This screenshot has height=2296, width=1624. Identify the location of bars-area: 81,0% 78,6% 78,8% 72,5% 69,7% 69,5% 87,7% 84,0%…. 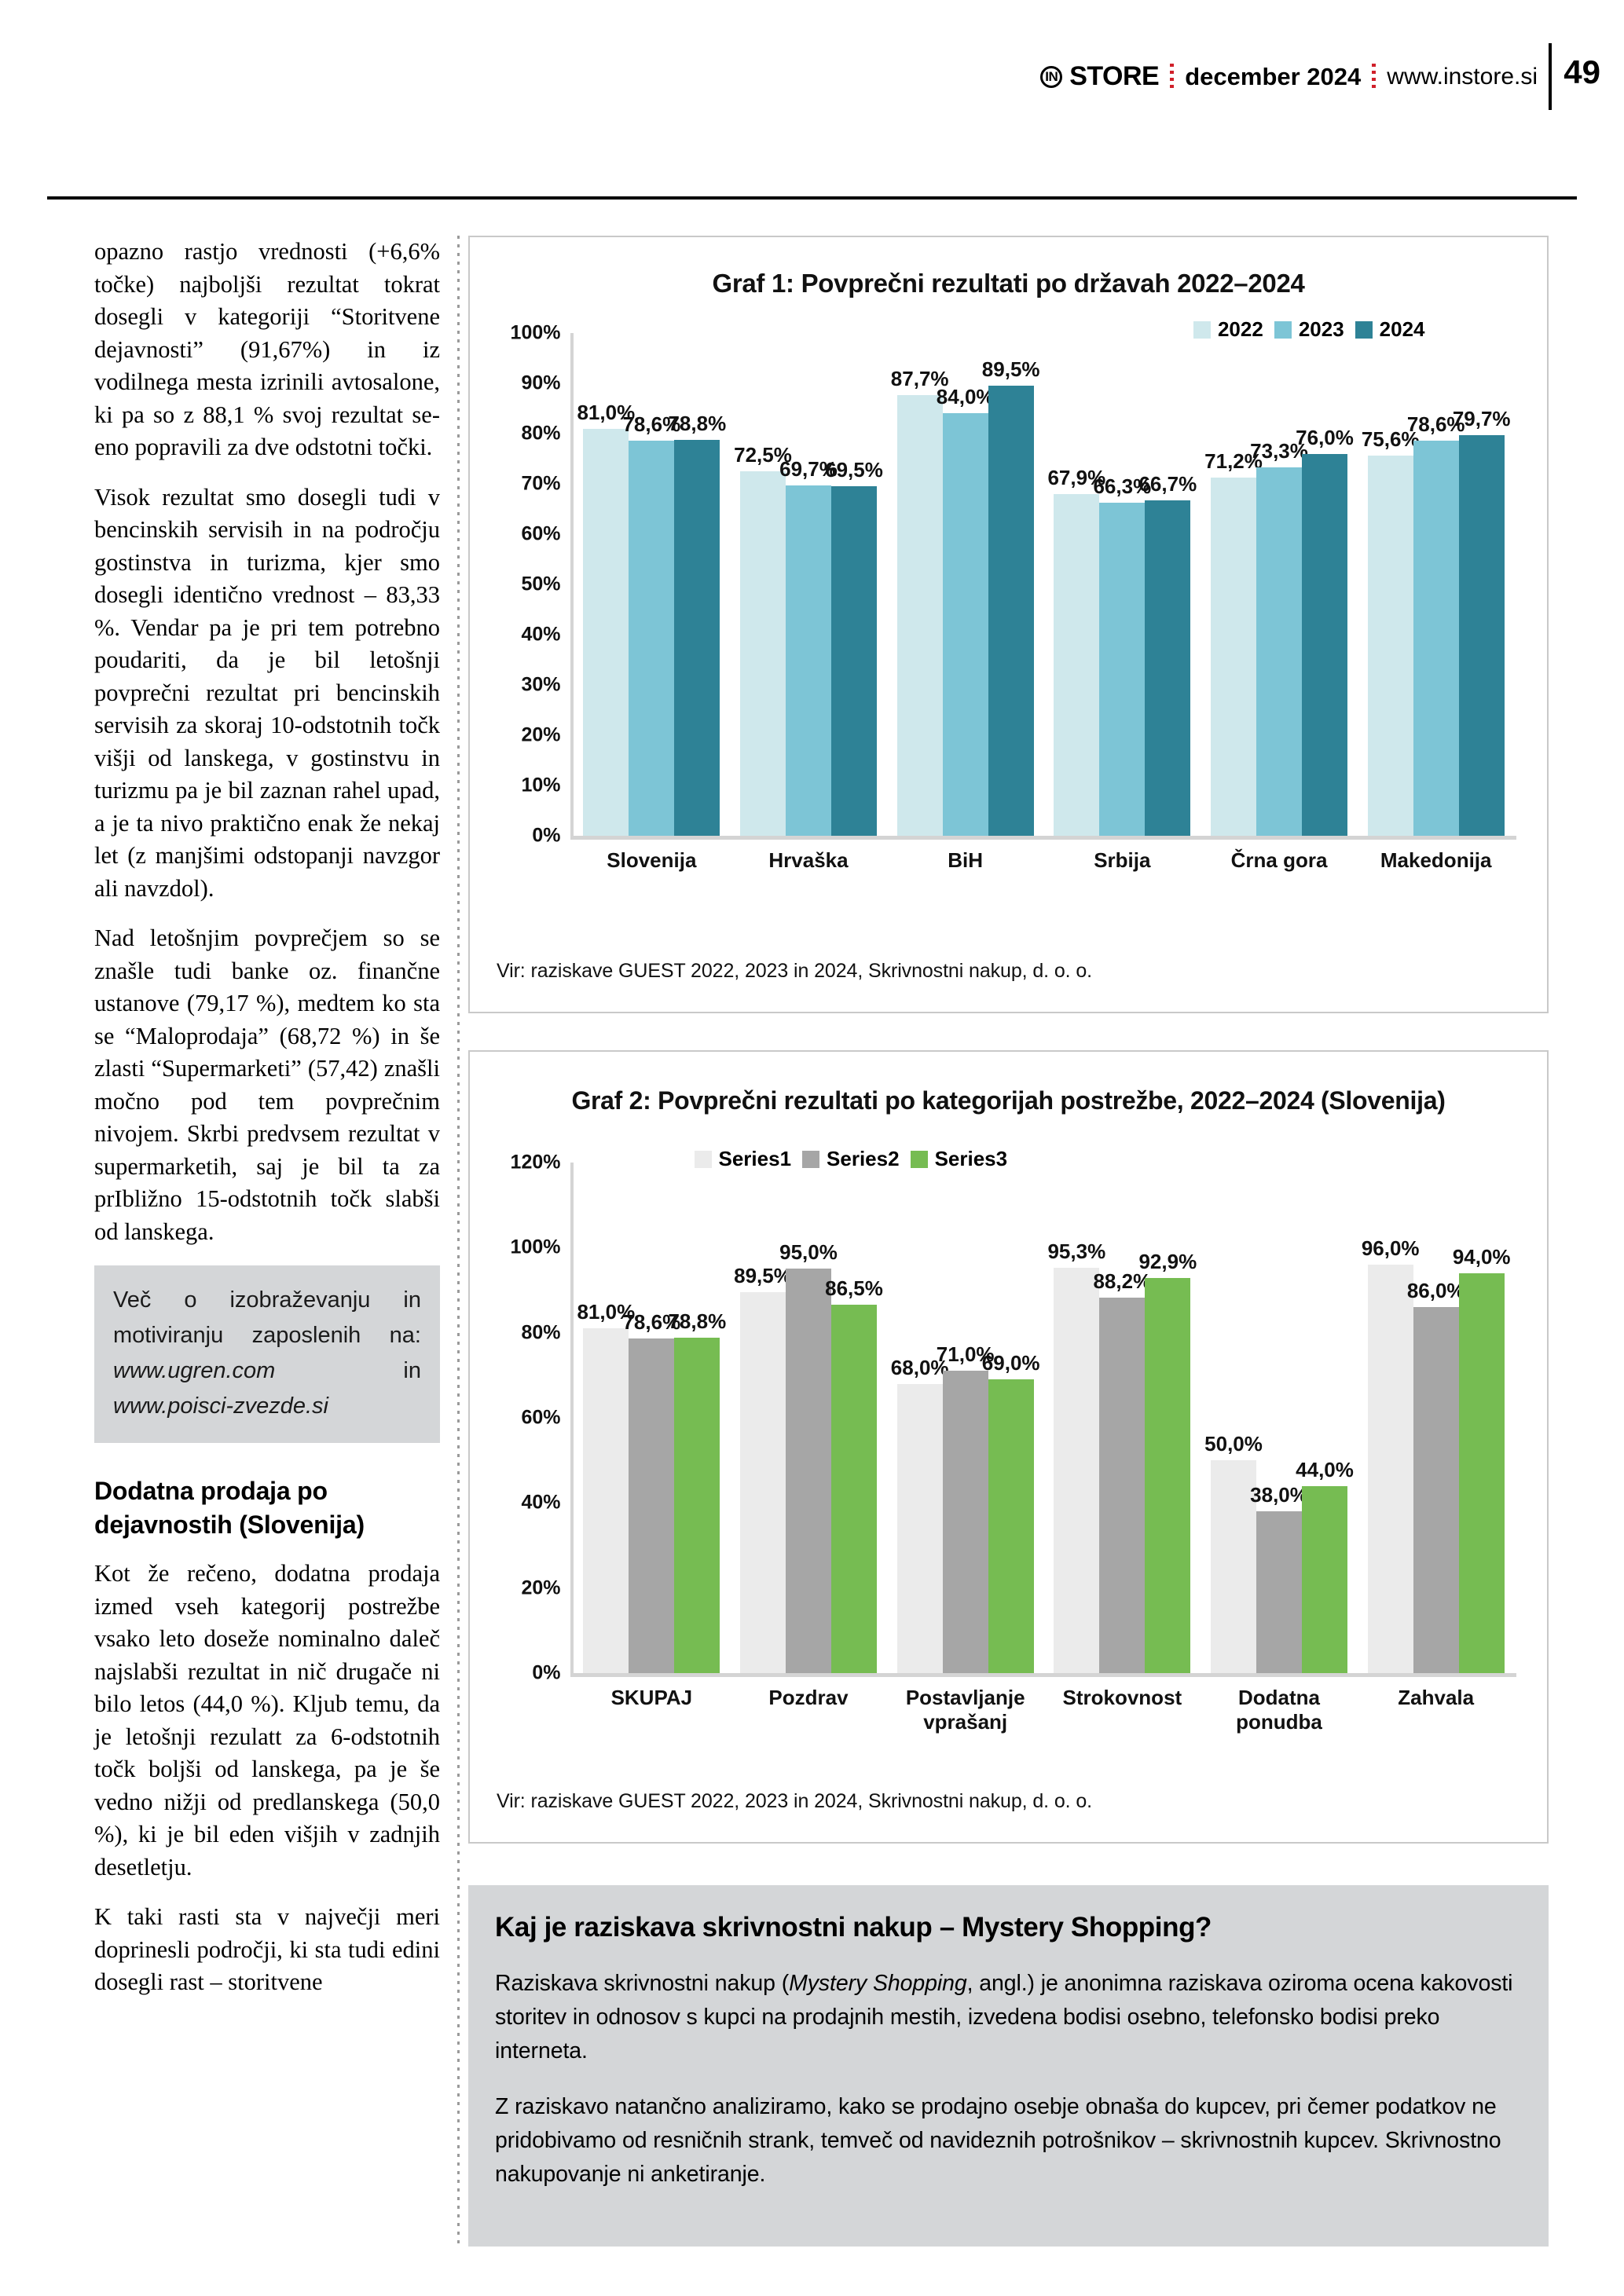
(1045, 584).